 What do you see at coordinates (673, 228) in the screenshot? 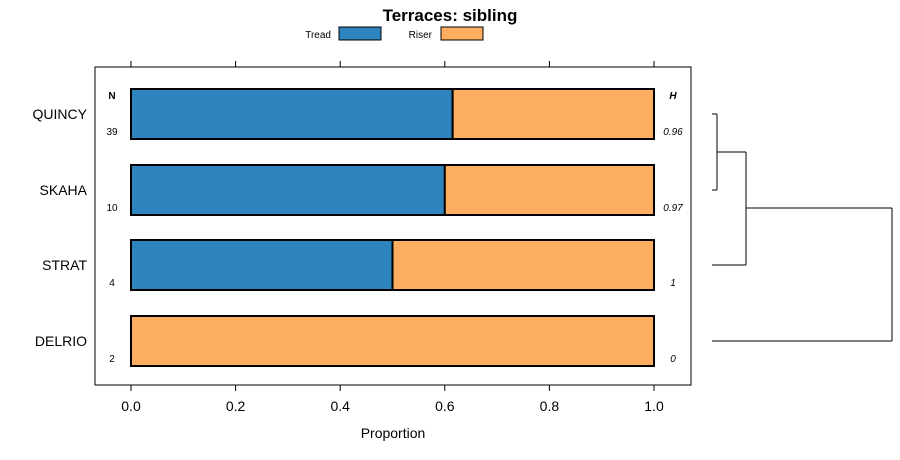
I see `h-column: H 0.96 0.97 1 0` at bounding box center [673, 228].